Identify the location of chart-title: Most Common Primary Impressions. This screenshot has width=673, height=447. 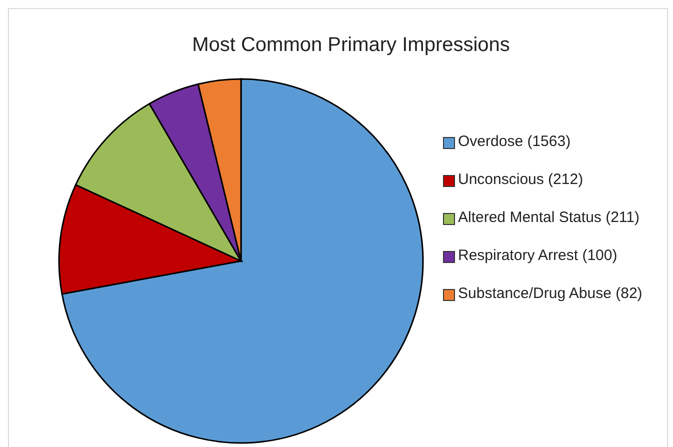
(351, 45).